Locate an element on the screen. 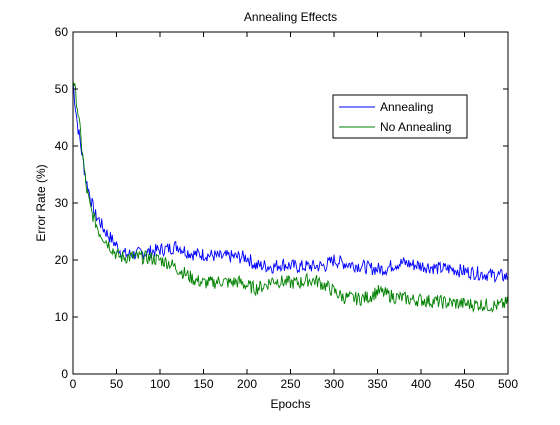 The image size is (560, 425). chart-title: Annealing Effects is located at coordinates (290, 17).